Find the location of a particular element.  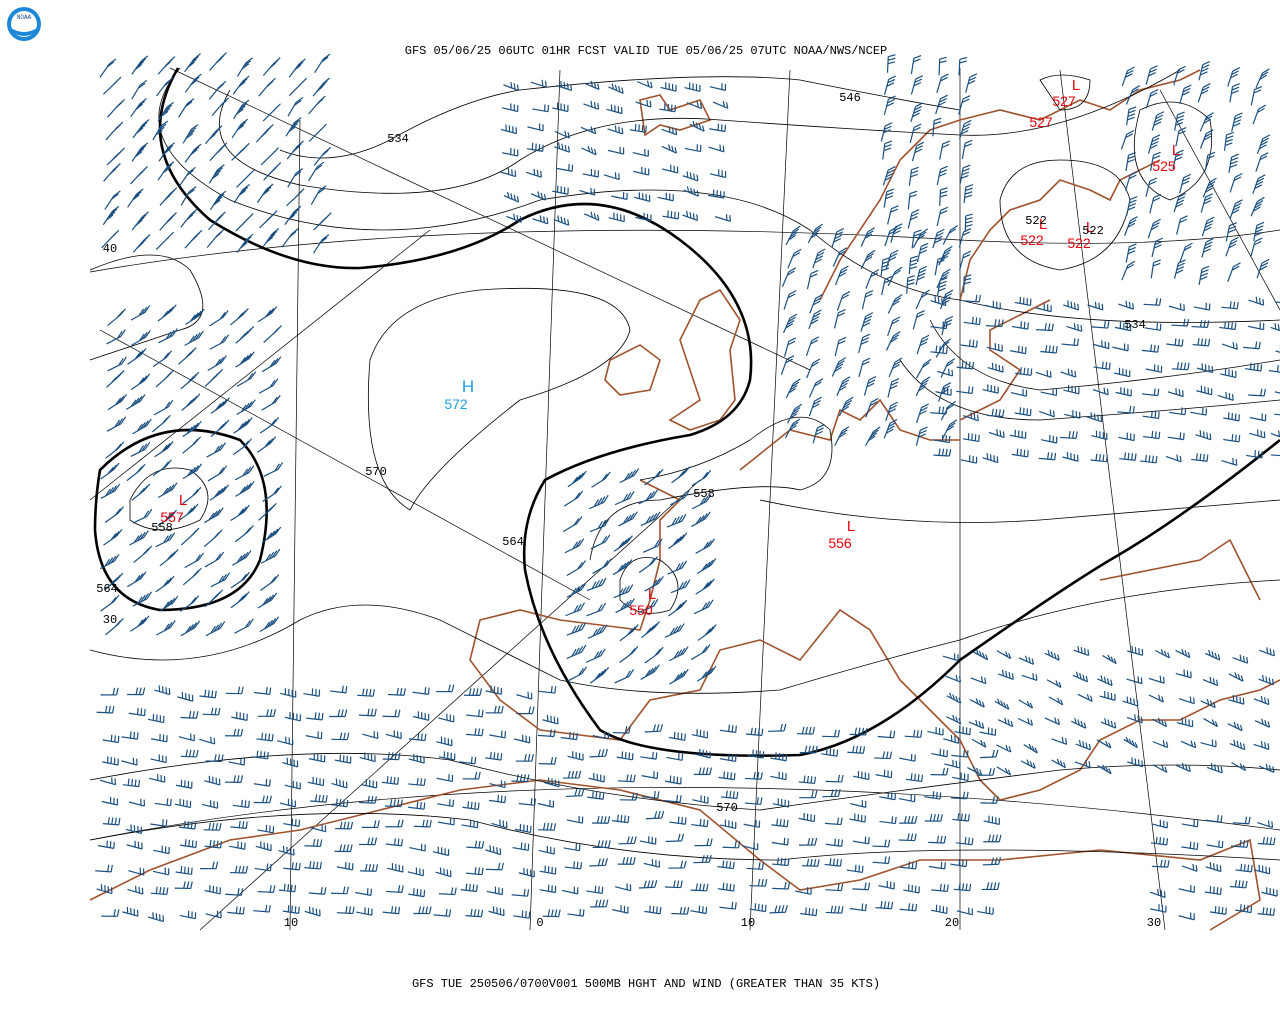

contour-label: 564 is located at coordinates (107, 589).